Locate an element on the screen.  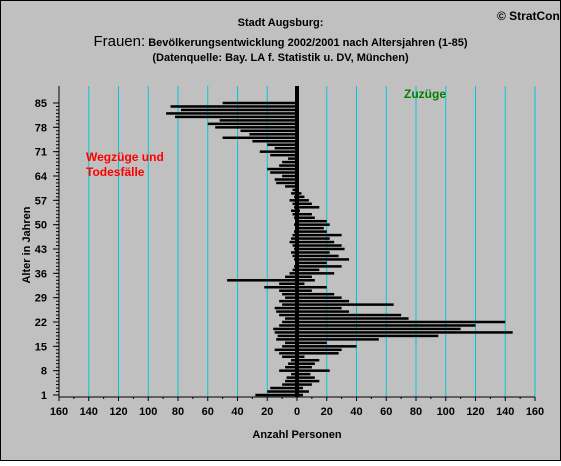
x-tick-label: 120 is located at coordinates (118, 412).